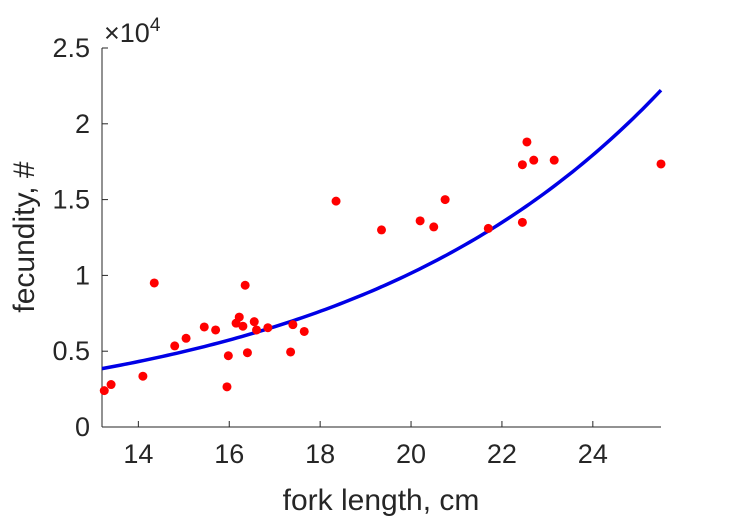 The height and width of the screenshot is (521, 729). Describe the element at coordinates (502, 454) in the screenshot. I see `x-tick-label: 22` at that location.